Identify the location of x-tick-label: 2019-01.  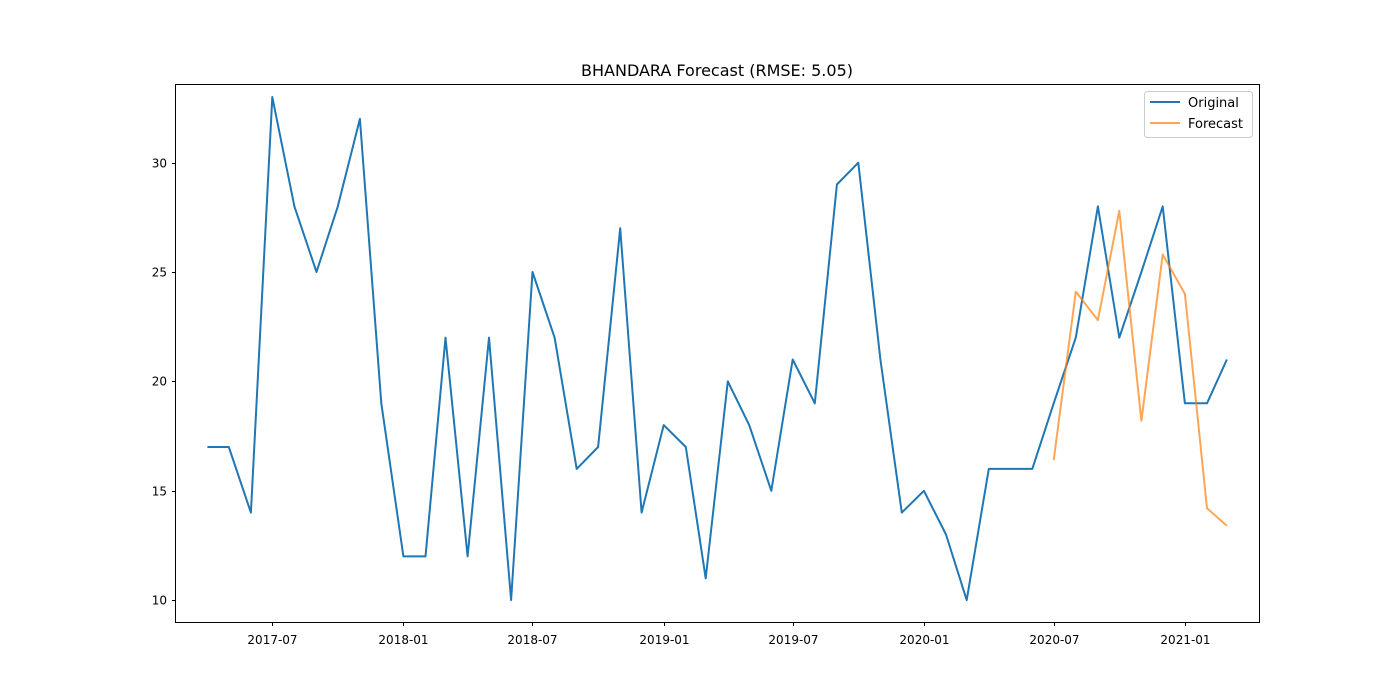
(664, 640).